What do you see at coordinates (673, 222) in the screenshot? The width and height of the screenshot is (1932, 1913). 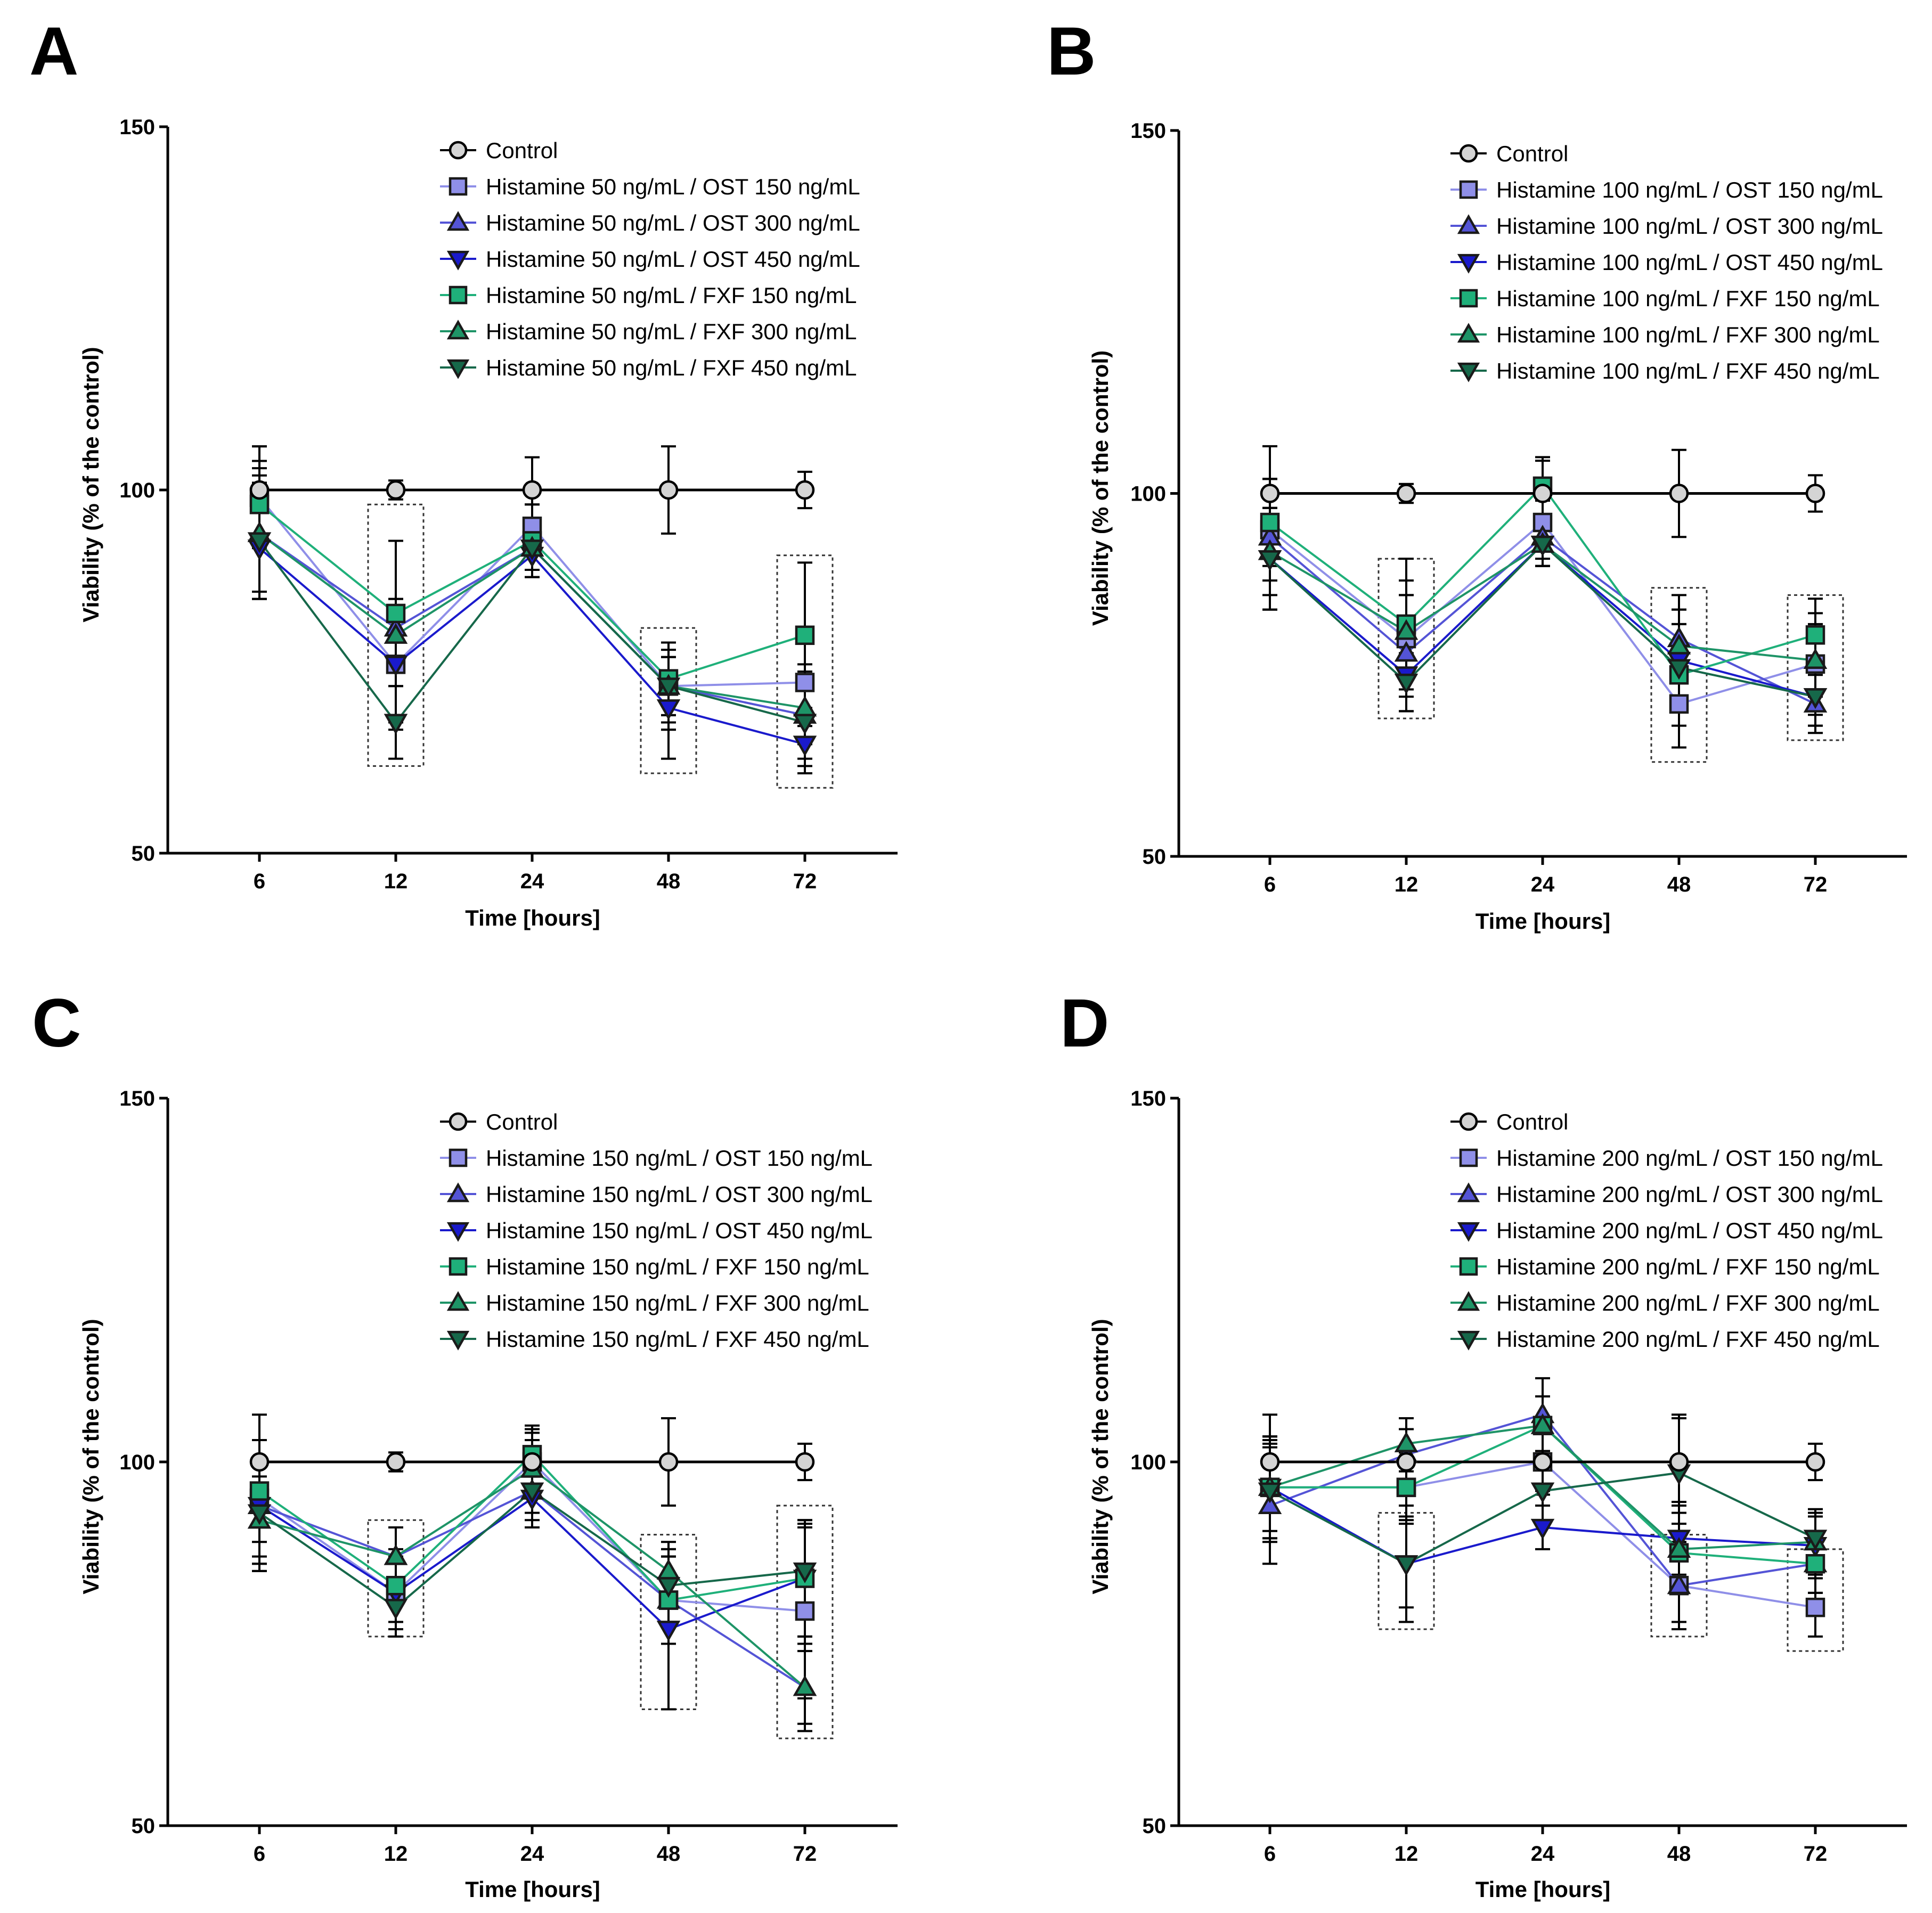 I see `legend-label: Histamine 50 ng/mL / OST 300 ng/mL` at bounding box center [673, 222].